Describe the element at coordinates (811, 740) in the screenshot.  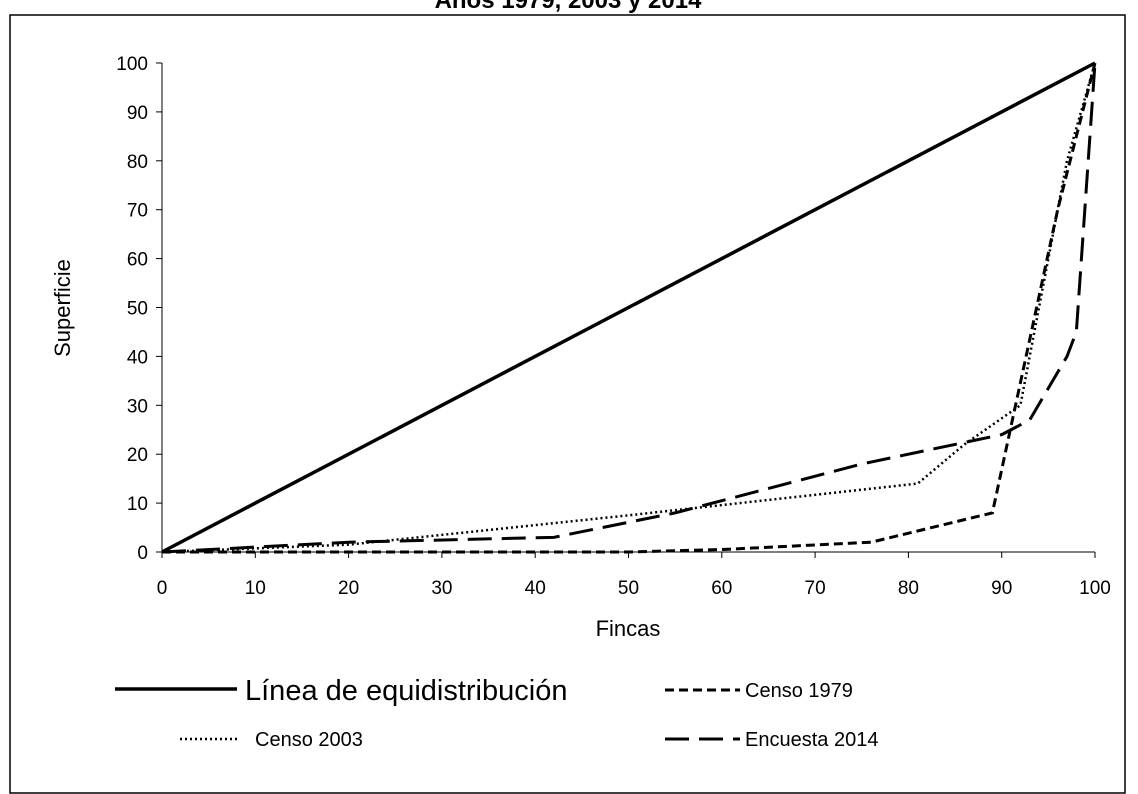
I see `legend-label: Encuesta 2014` at that location.